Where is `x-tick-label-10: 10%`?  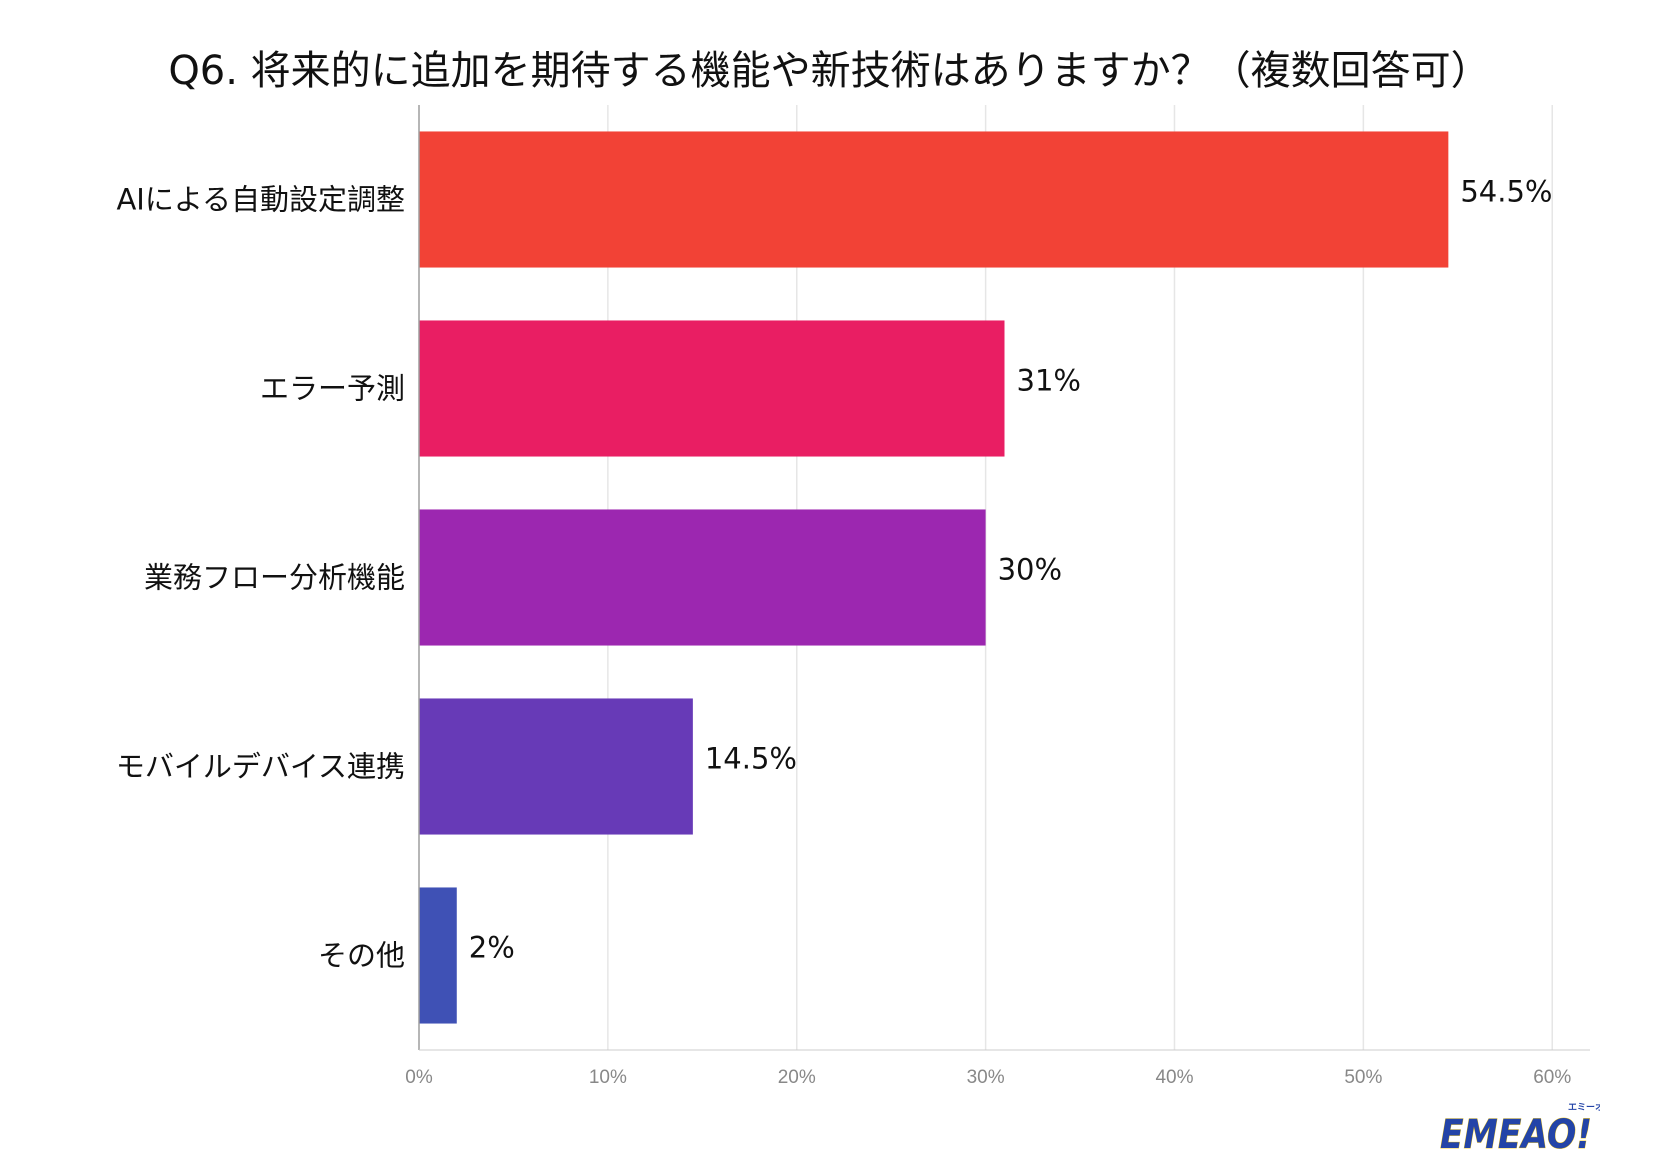 x-tick-label-10: 10% is located at coordinates (608, 1077).